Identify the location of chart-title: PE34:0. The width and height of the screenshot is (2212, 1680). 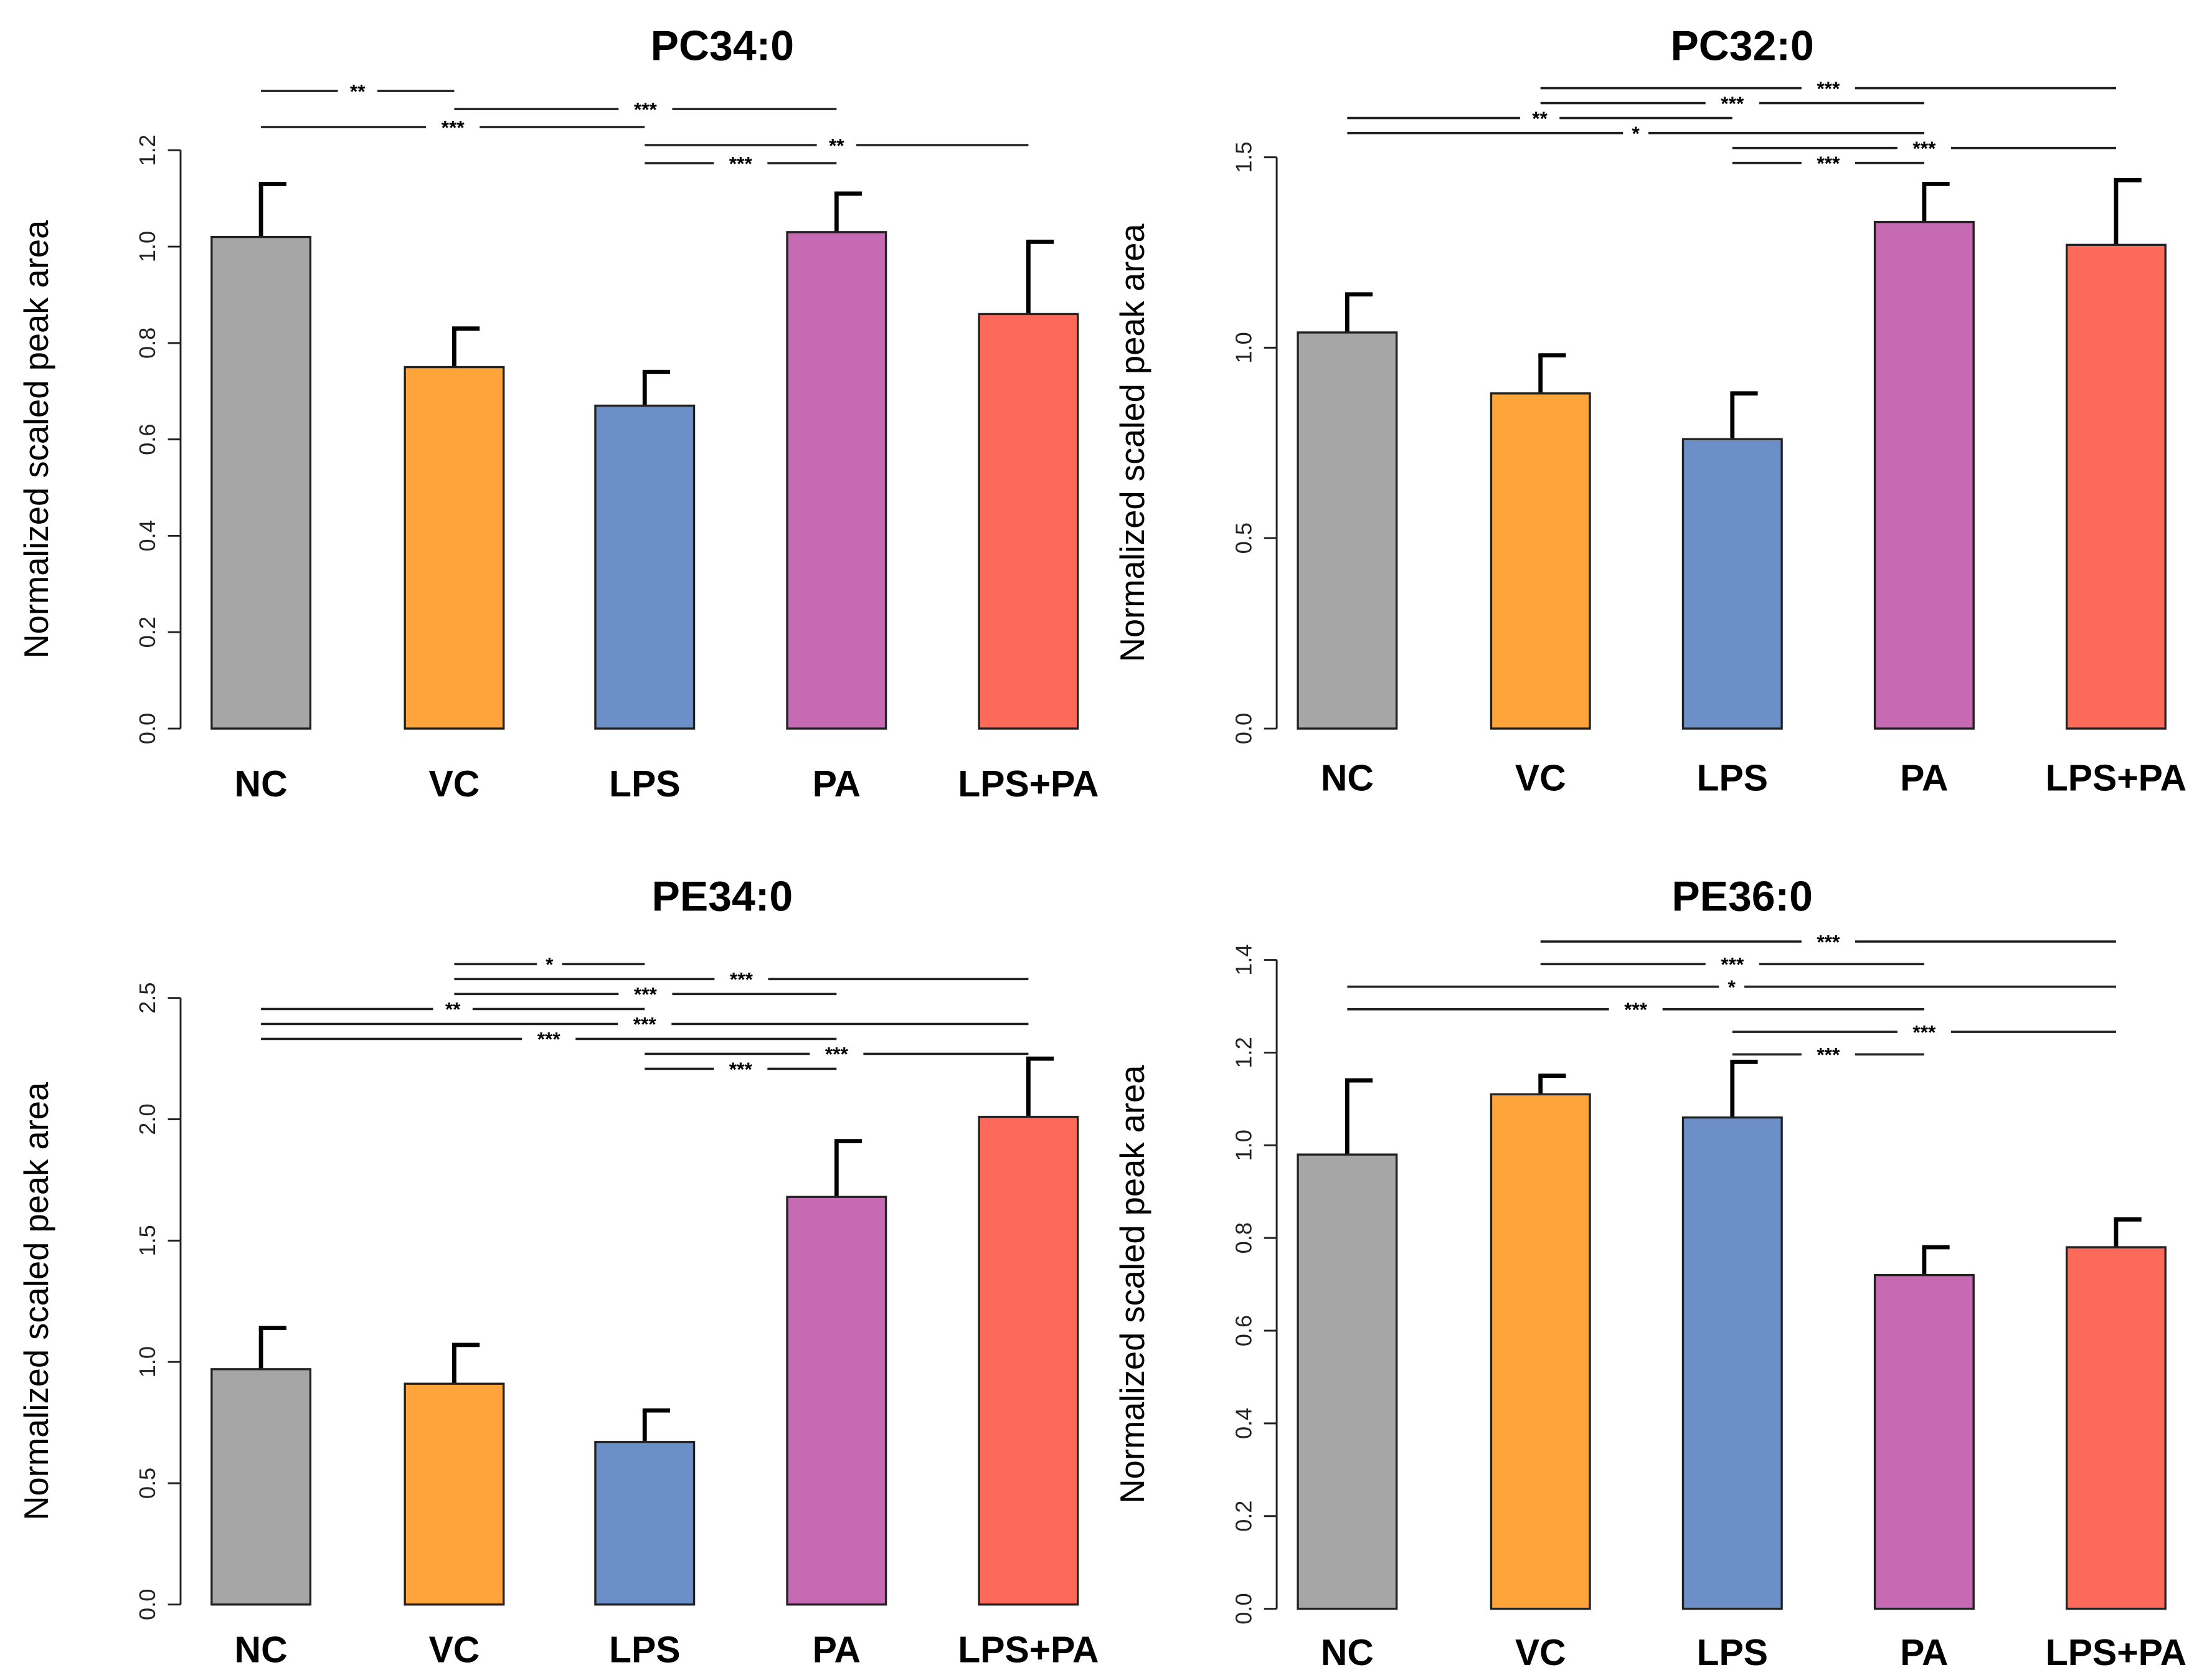
(723, 896).